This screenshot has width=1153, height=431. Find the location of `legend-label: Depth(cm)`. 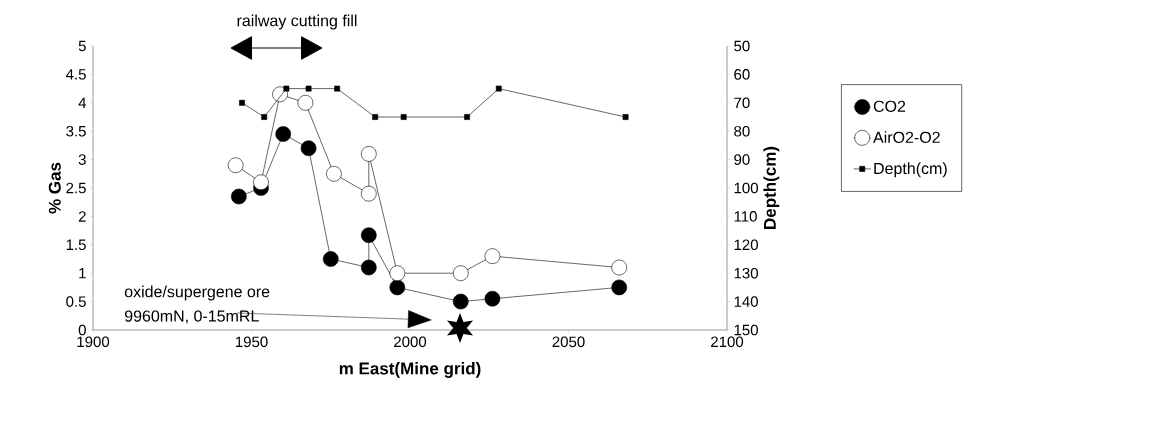

legend-label: Depth(cm) is located at coordinates (910, 170).